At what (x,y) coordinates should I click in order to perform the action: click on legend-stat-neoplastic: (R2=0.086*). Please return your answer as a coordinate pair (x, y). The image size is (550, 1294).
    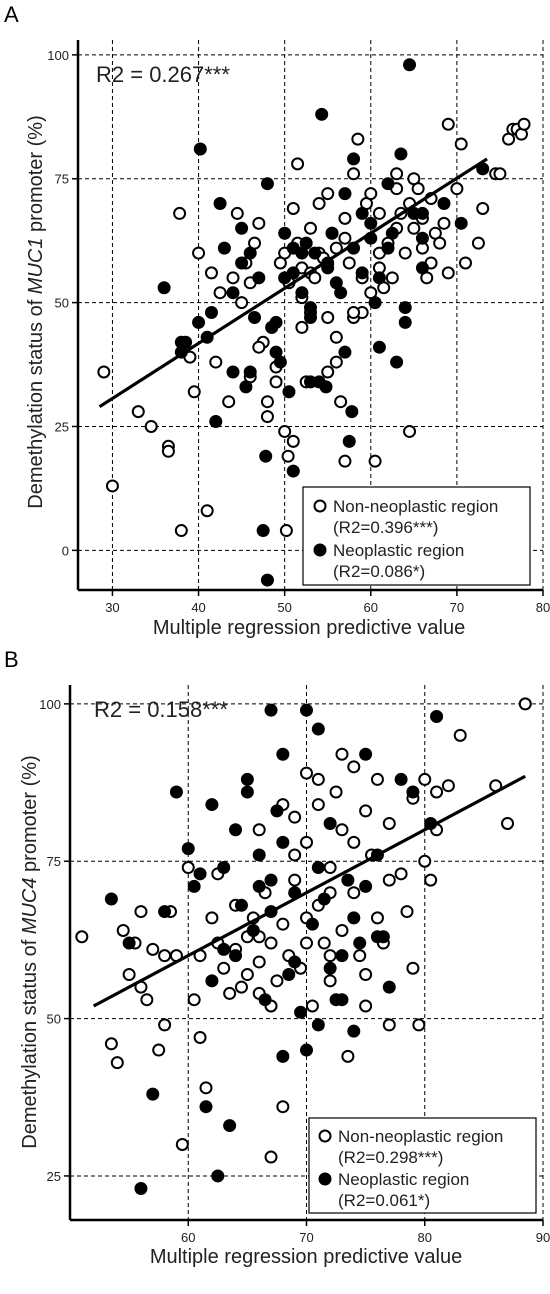
    Looking at the image, I should click on (379, 571).